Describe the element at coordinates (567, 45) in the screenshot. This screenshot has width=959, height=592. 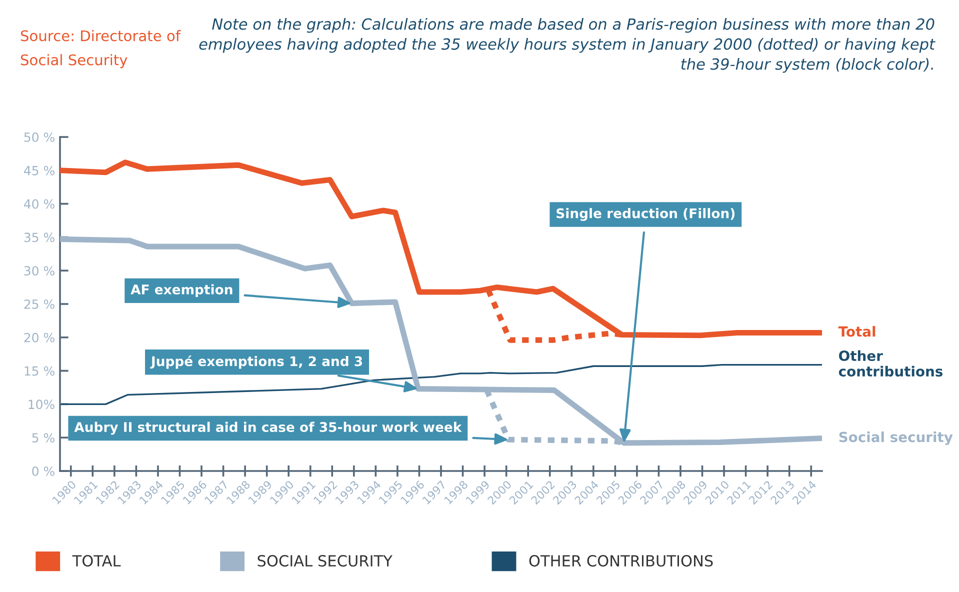
I see `text: Note on the graph: Calculations are made based on a Paris-region business with more than 20 employees having adopted the 35 weekly hours system in January 2000 (dotted) or having kept the 39-hour system (block color).` at that location.